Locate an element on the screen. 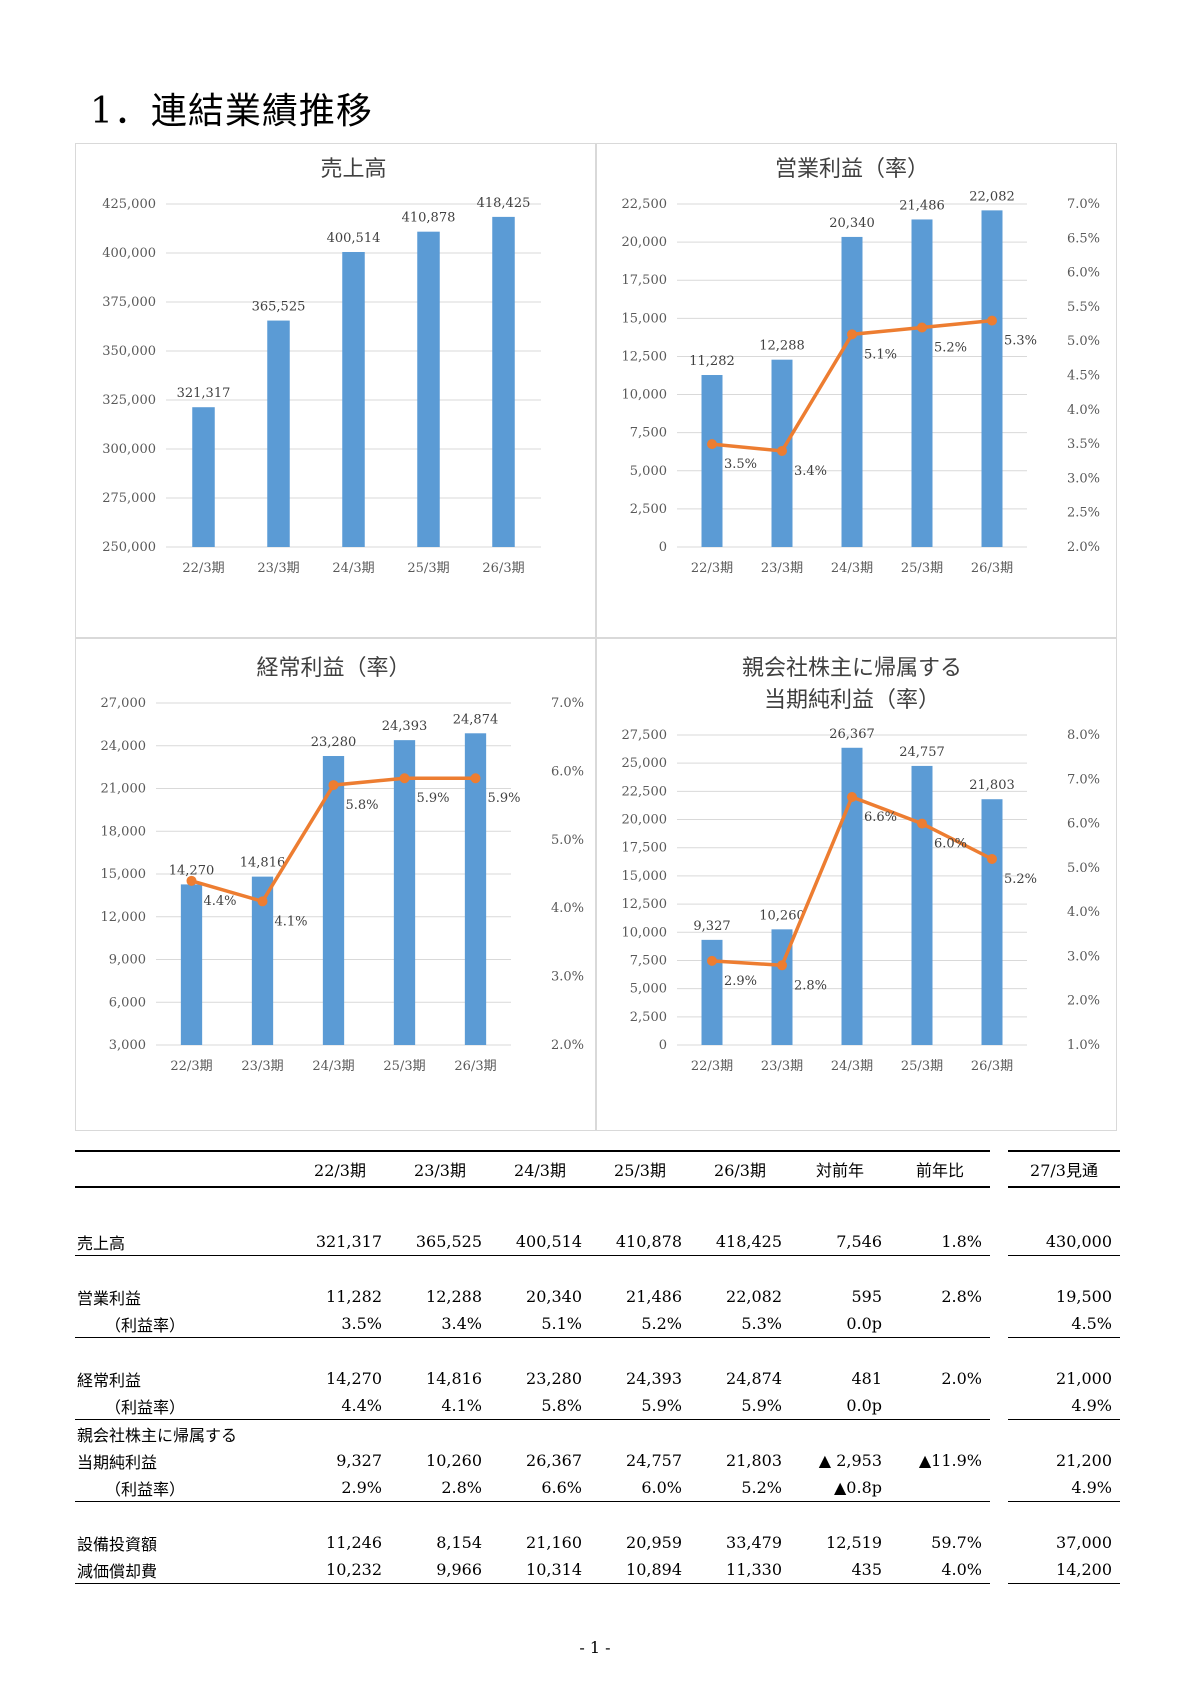 This screenshot has width=1190, height=1683. y2-tick-label: 6.5% is located at coordinates (1083, 238).